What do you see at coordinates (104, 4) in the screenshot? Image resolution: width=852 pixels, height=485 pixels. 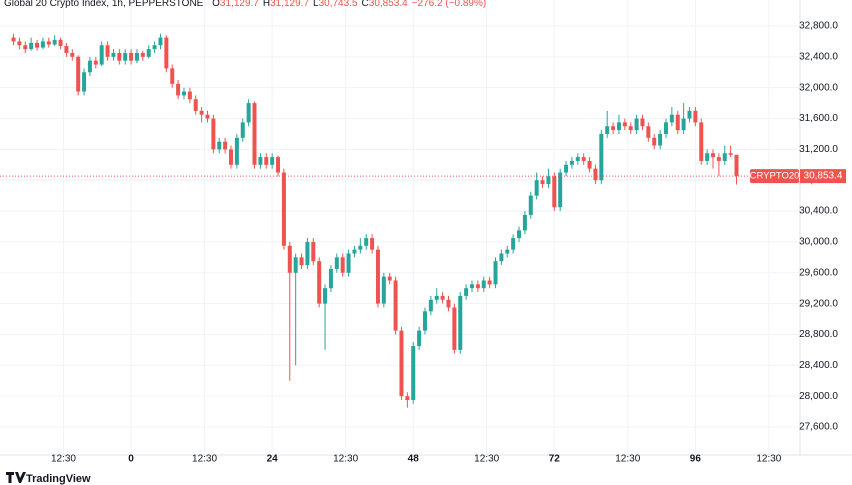 I see `chart-title: Global 20 Crypto Index, 1h, PEPPERSTONE` at bounding box center [104, 4].